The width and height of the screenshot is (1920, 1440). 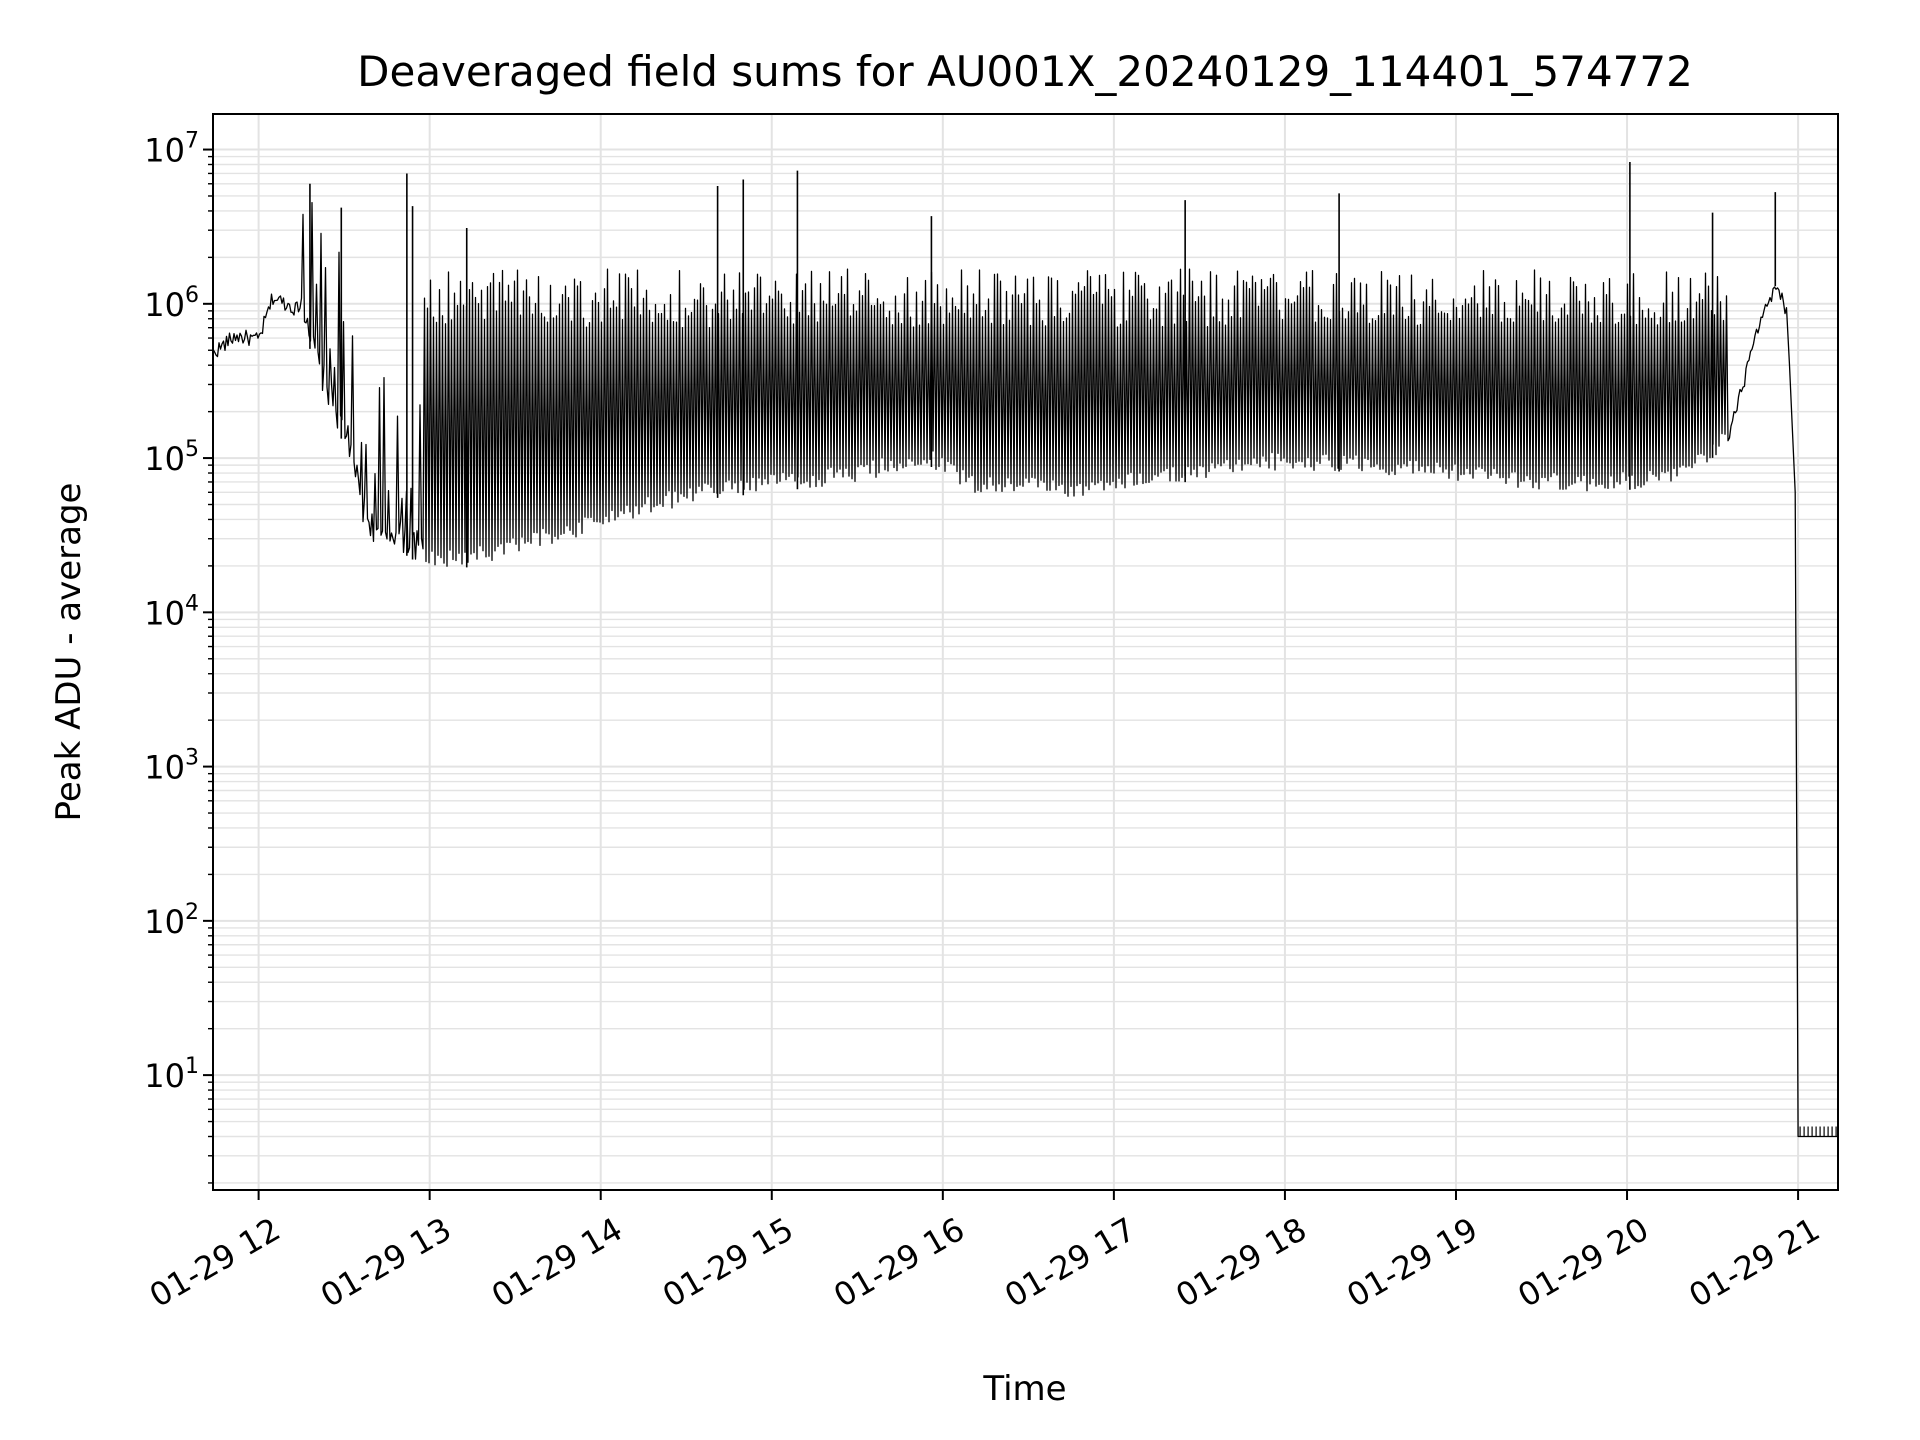 I want to click on y-tick-label-exponent: 1, so click(x=192, y=1066).